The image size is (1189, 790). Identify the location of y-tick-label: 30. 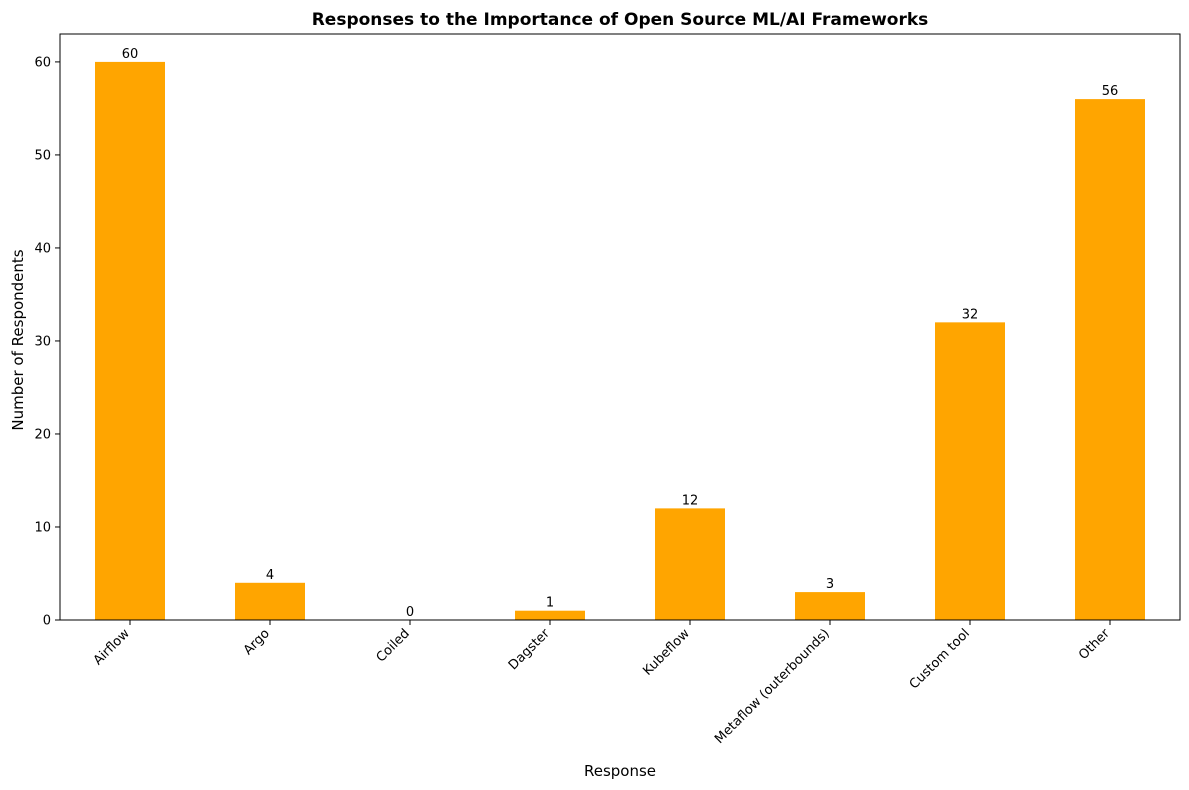
(42, 341).